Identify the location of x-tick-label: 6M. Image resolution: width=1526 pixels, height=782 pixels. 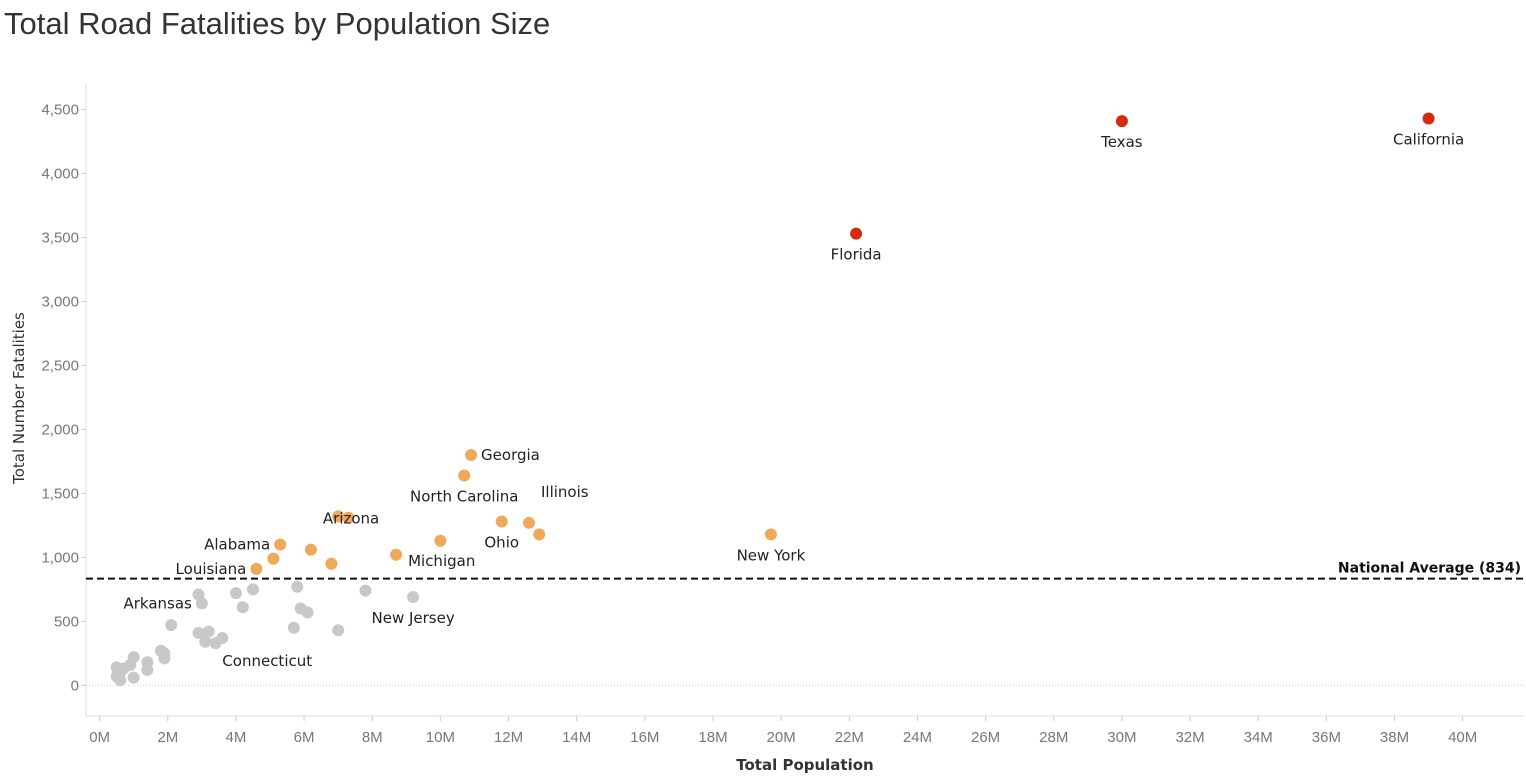
(304, 737).